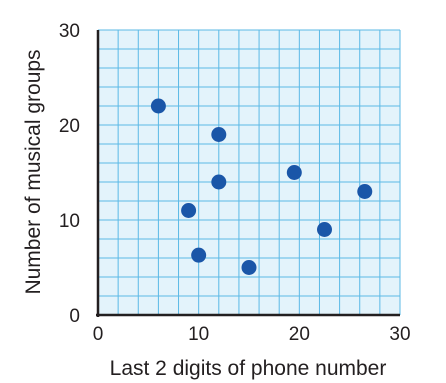  Describe the element at coordinates (299, 334) in the screenshot. I see `x-tick-label: 20` at that location.